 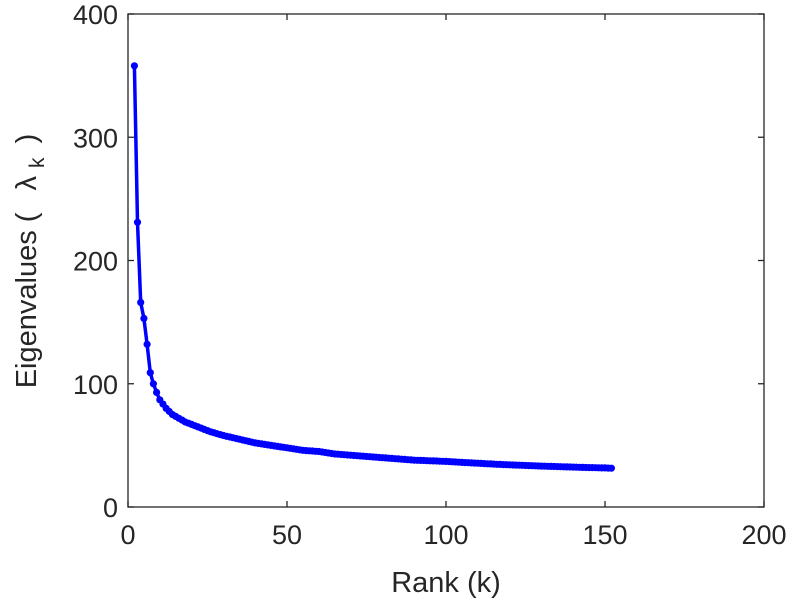 I want to click on y-tick-label: 200, so click(x=95, y=262).